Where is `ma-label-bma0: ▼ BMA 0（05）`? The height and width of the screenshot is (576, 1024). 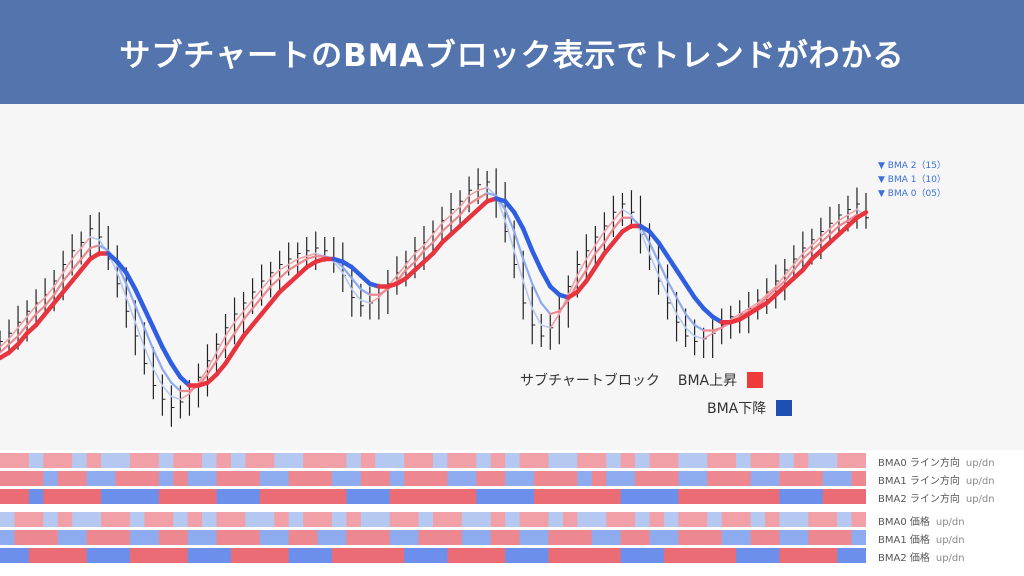
ma-label-bma0: ▼ BMA 0（05） is located at coordinates (912, 194).